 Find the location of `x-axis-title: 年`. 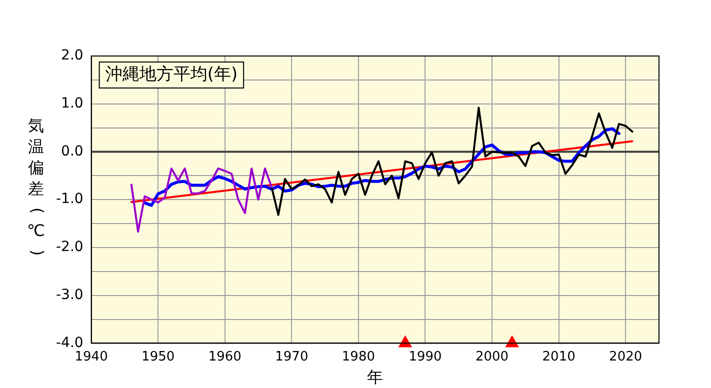

x-axis-title: 年 is located at coordinates (375, 377).